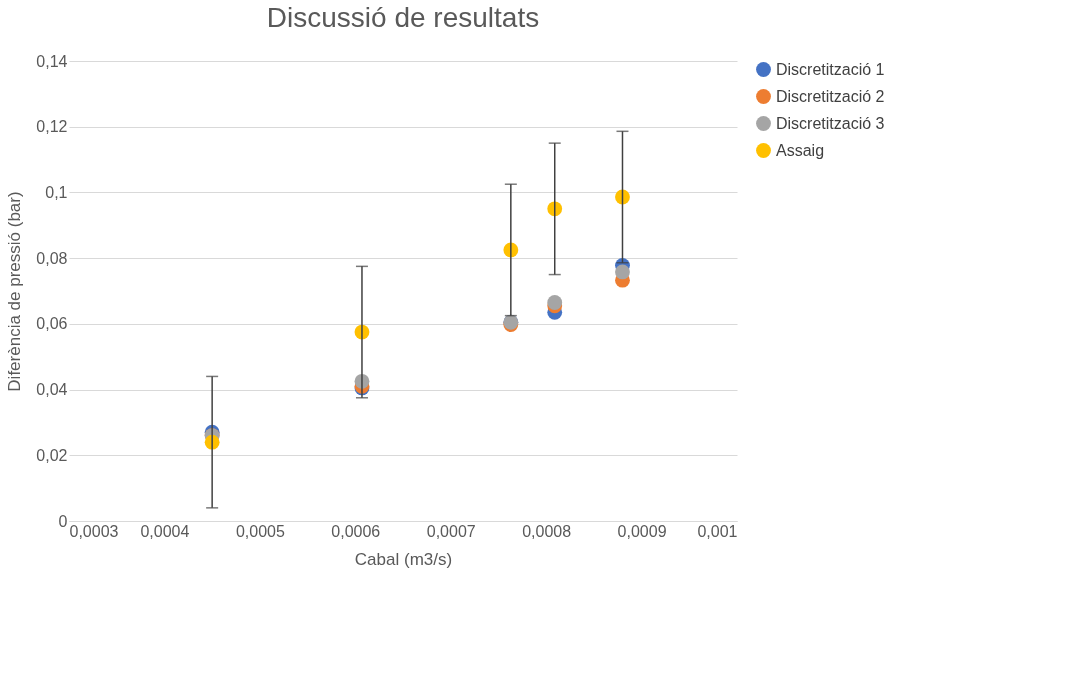 Image resolution: width=1067 pixels, height=684 pixels. Describe the element at coordinates (52, 324) in the screenshot. I see `y-tick-label: 0,06` at that location.